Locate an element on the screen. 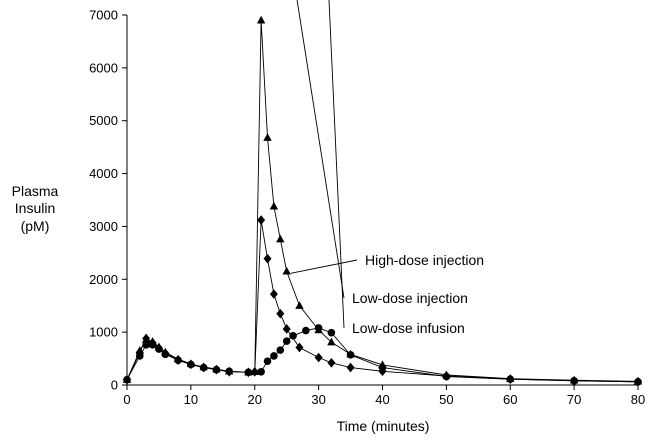 This screenshot has width=649, height=441. x-tick-label: 80 is located at coordinates (638, 399).